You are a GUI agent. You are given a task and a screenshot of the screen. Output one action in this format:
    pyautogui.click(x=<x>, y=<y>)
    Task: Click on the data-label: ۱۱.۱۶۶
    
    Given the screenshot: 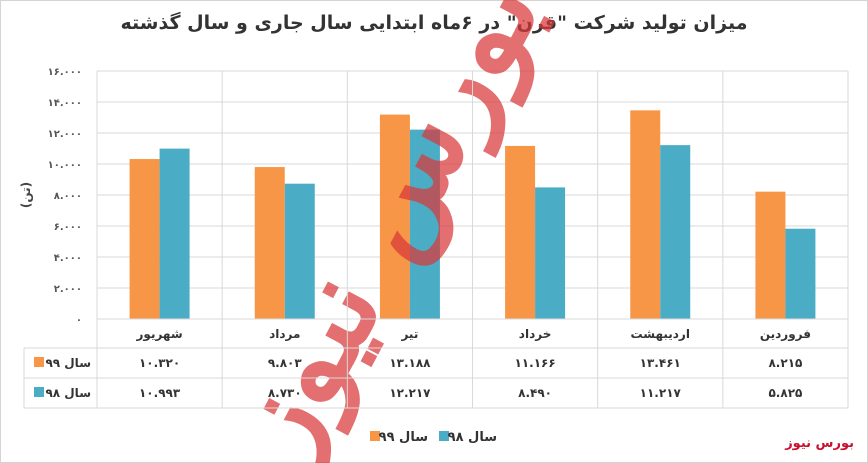 What is the action you would take?
    pyautogui.click(x=534, y=363)
    